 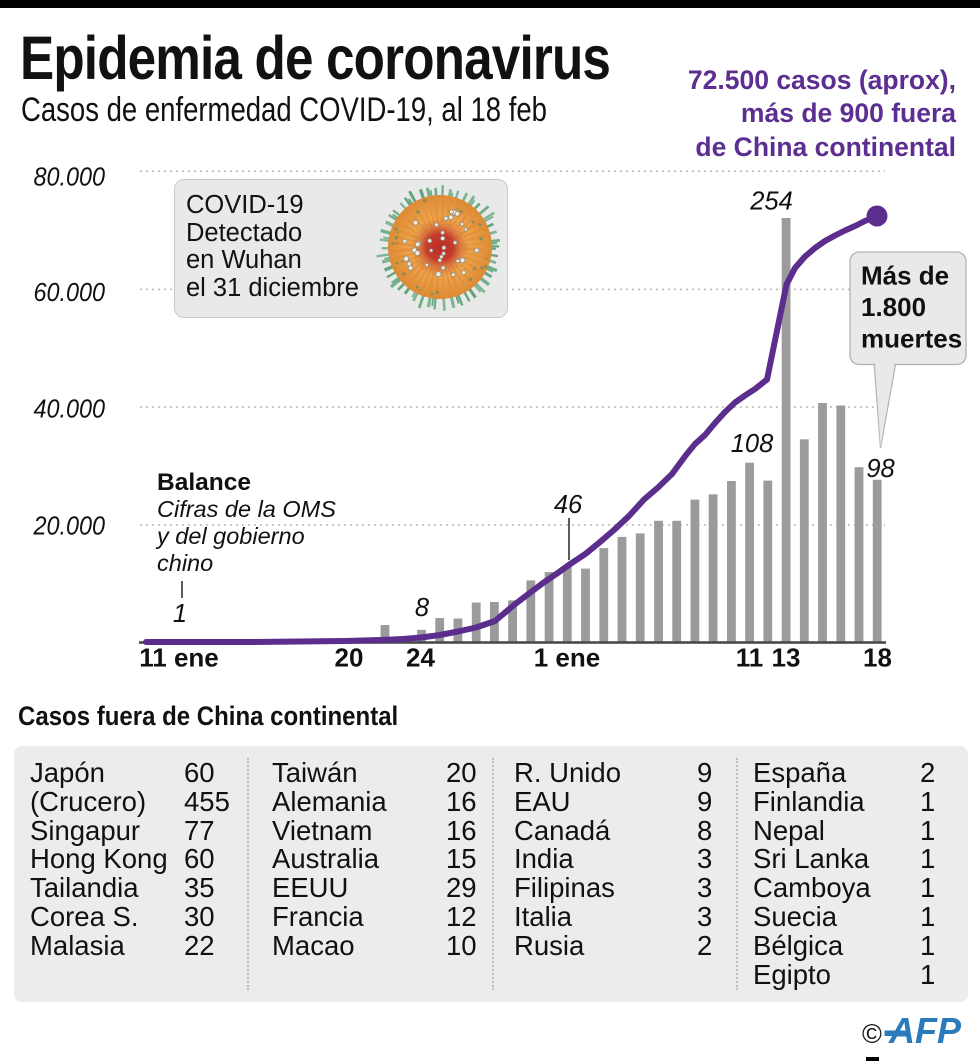 What do you see at coordinates (911, 339) in the screenshot?
I see `svg-text: muertes` at bounding box center [911, 339].